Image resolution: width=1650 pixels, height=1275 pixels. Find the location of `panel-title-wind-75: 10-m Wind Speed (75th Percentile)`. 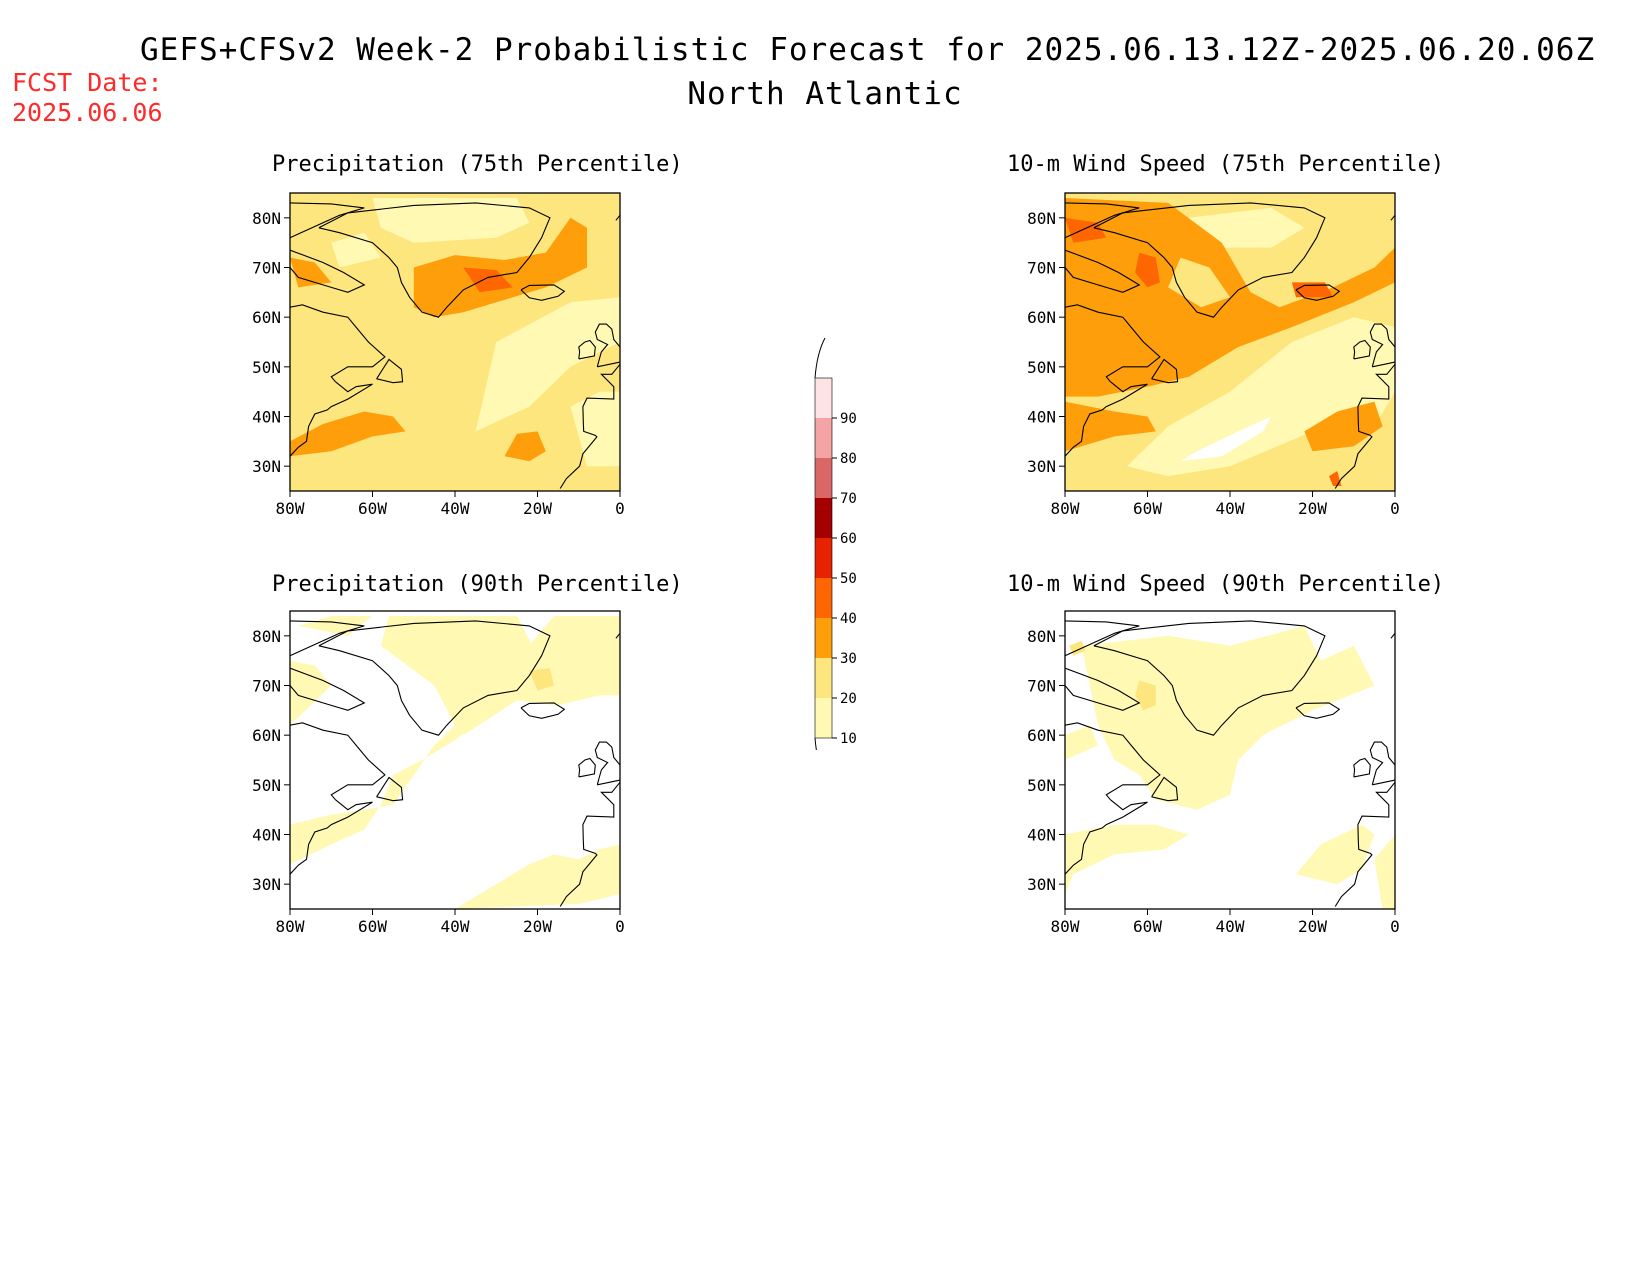

panel-title-wind-75: 10-m Wind Speed (75th Percentile) is located at coordinates (1226, 164).